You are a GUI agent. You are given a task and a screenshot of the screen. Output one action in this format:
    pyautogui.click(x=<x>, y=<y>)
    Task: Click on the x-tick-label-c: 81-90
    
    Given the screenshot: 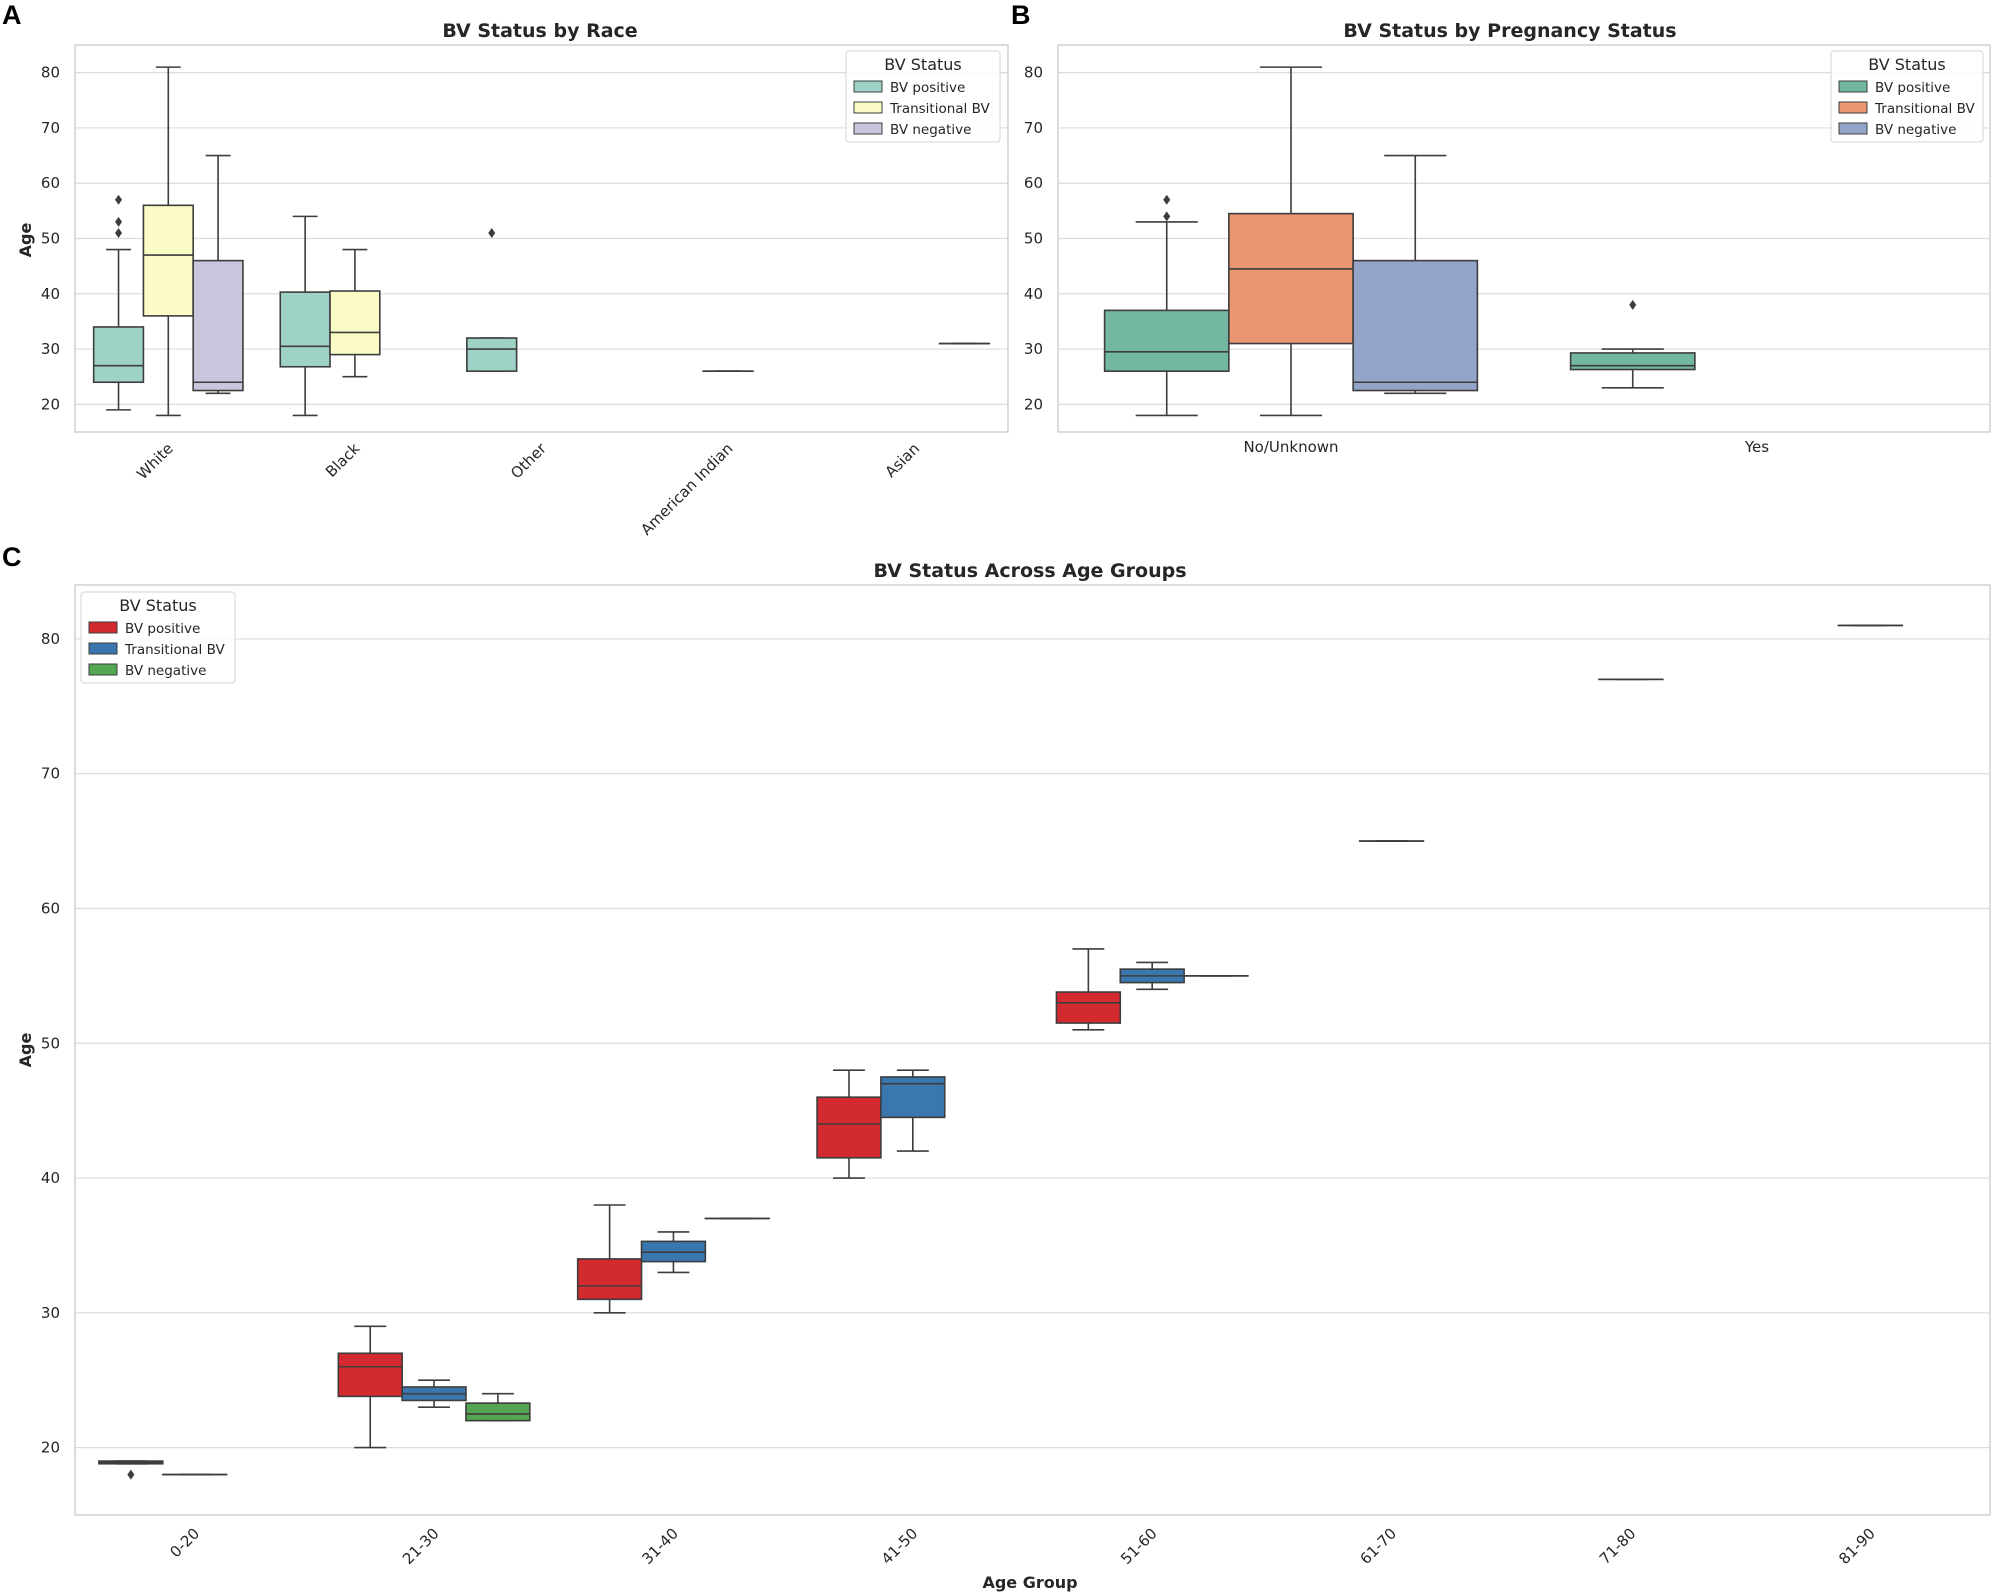 What is the action you would take?
    pyautogui.click(x=1857, y=1546)
    